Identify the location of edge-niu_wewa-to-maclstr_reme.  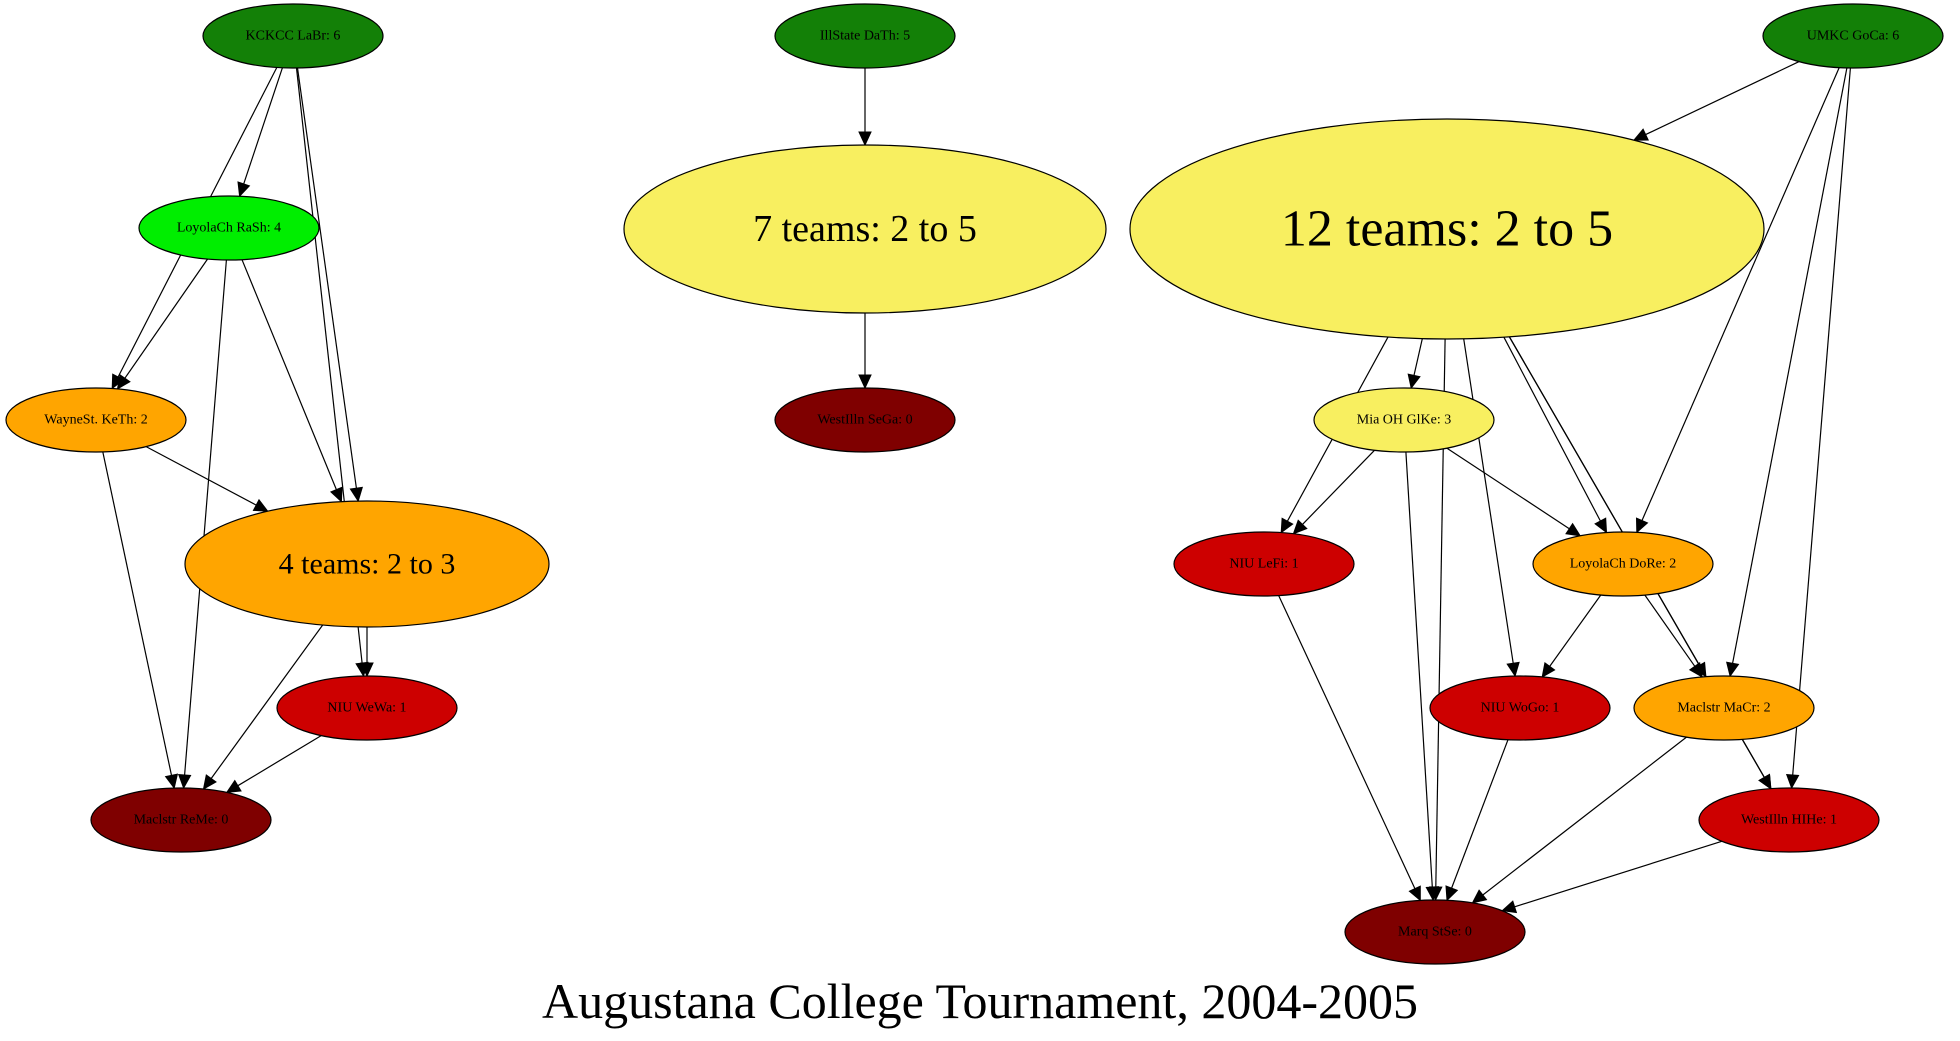
(273, 764).